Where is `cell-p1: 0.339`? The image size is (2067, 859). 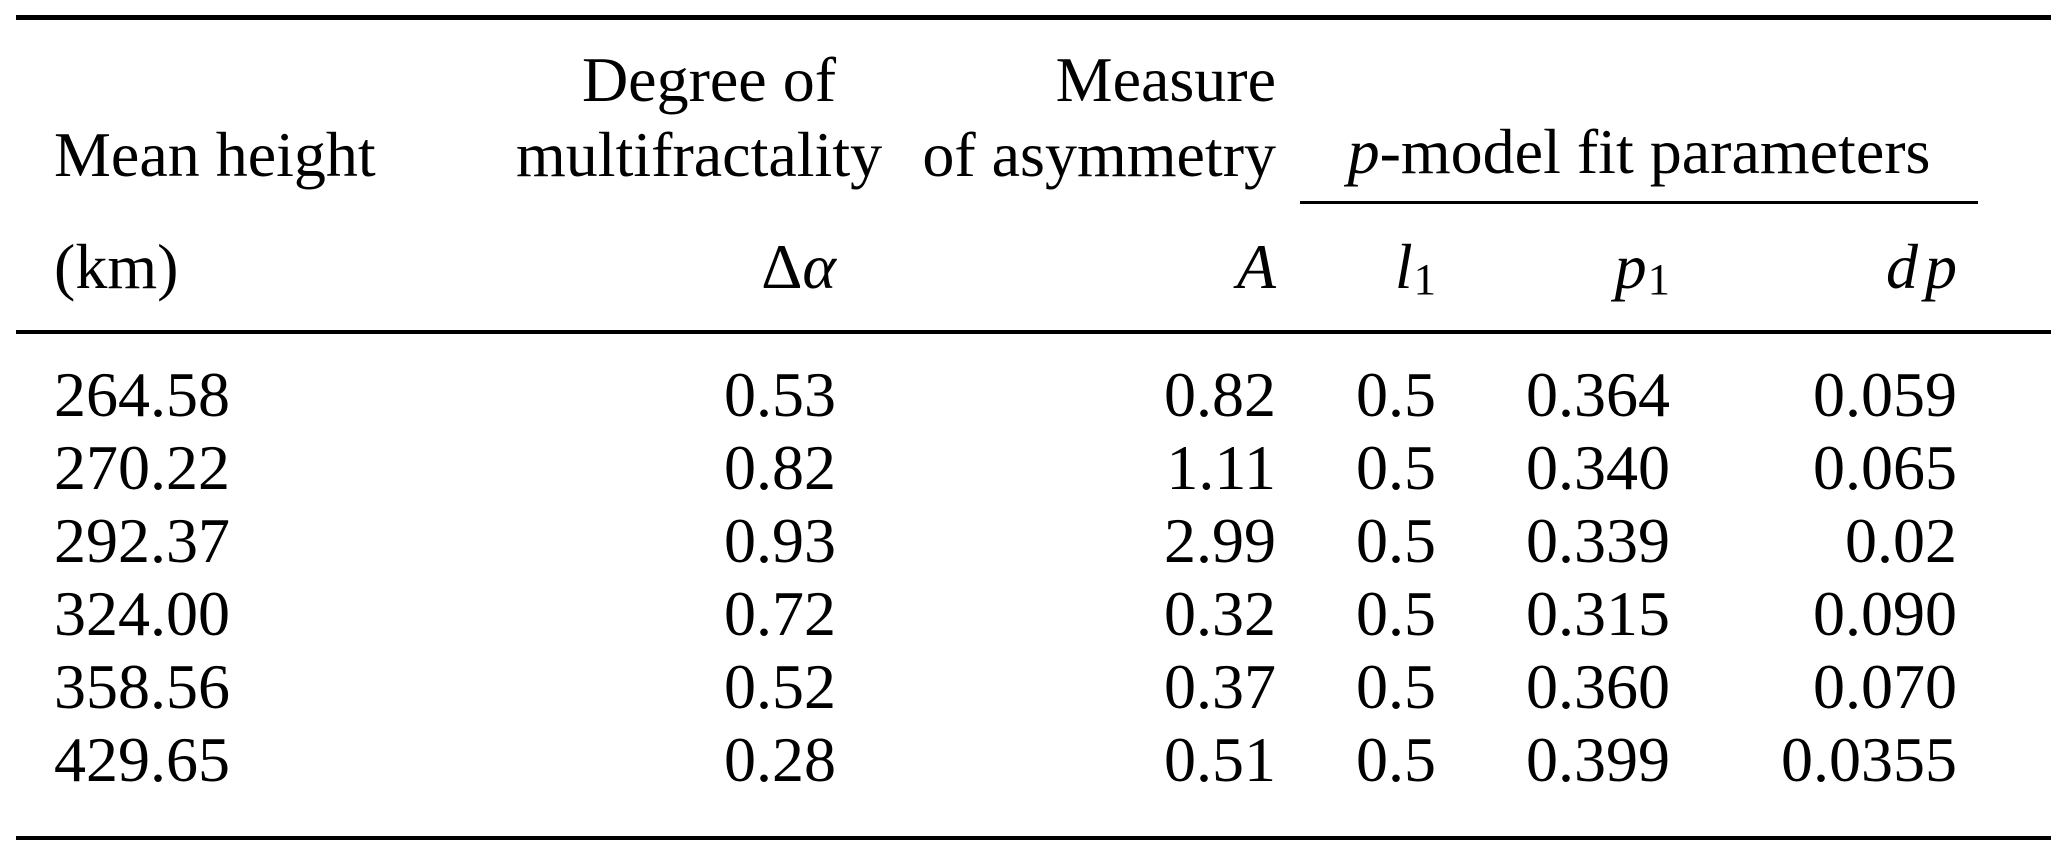
cell-p1: 0.339 is located at coordinates (1598, 540).